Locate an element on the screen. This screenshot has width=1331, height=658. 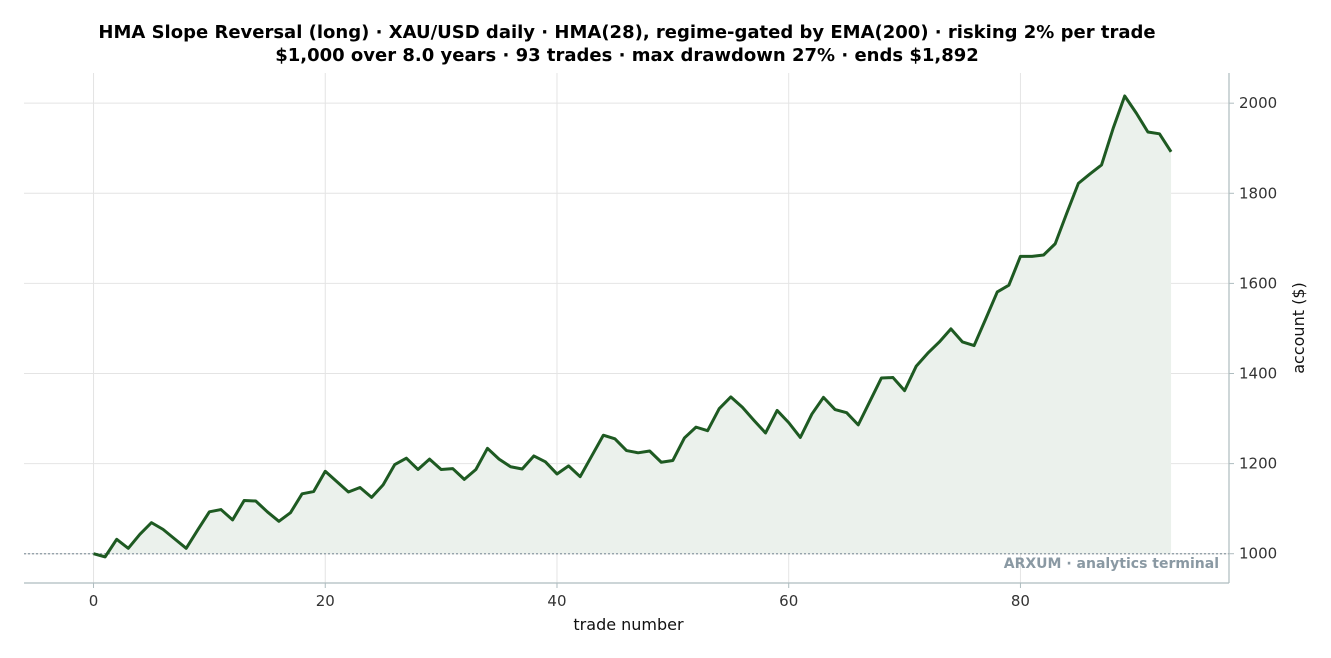
watermark-text: ARXUM · analytics terminal is located at coordinates (1111, 564).